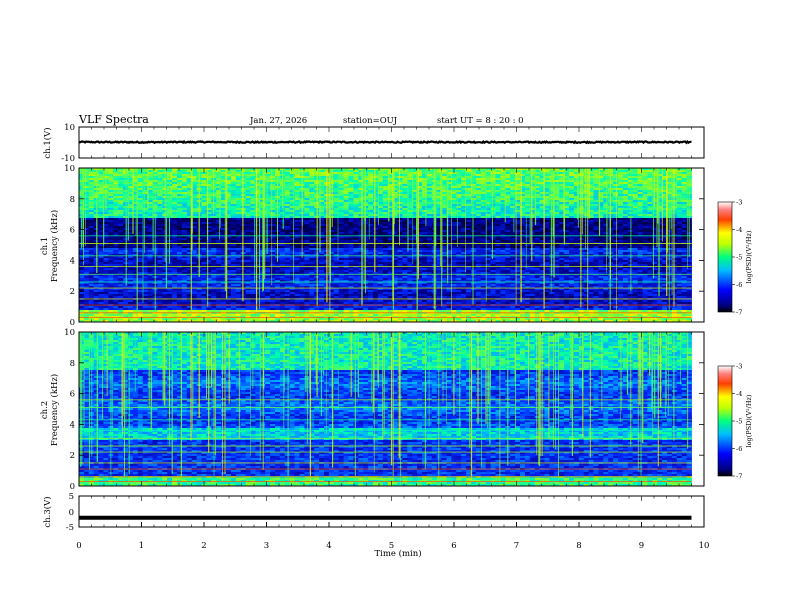 Image resolution: width=792 pixels, height=612 pixels. I want to click on ch2-colorbar-ticks: -3 -4 -5 -6 -7, so click(737, 422).